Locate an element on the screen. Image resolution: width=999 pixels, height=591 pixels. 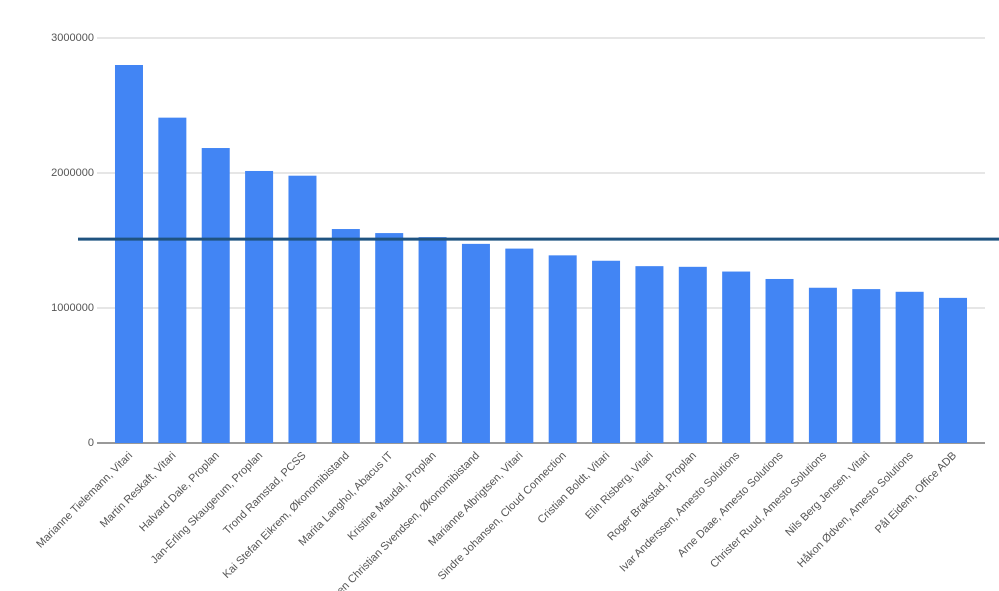
x-tick-label: Kristine Maudal, Proplan is located at coordinates (391, 496).